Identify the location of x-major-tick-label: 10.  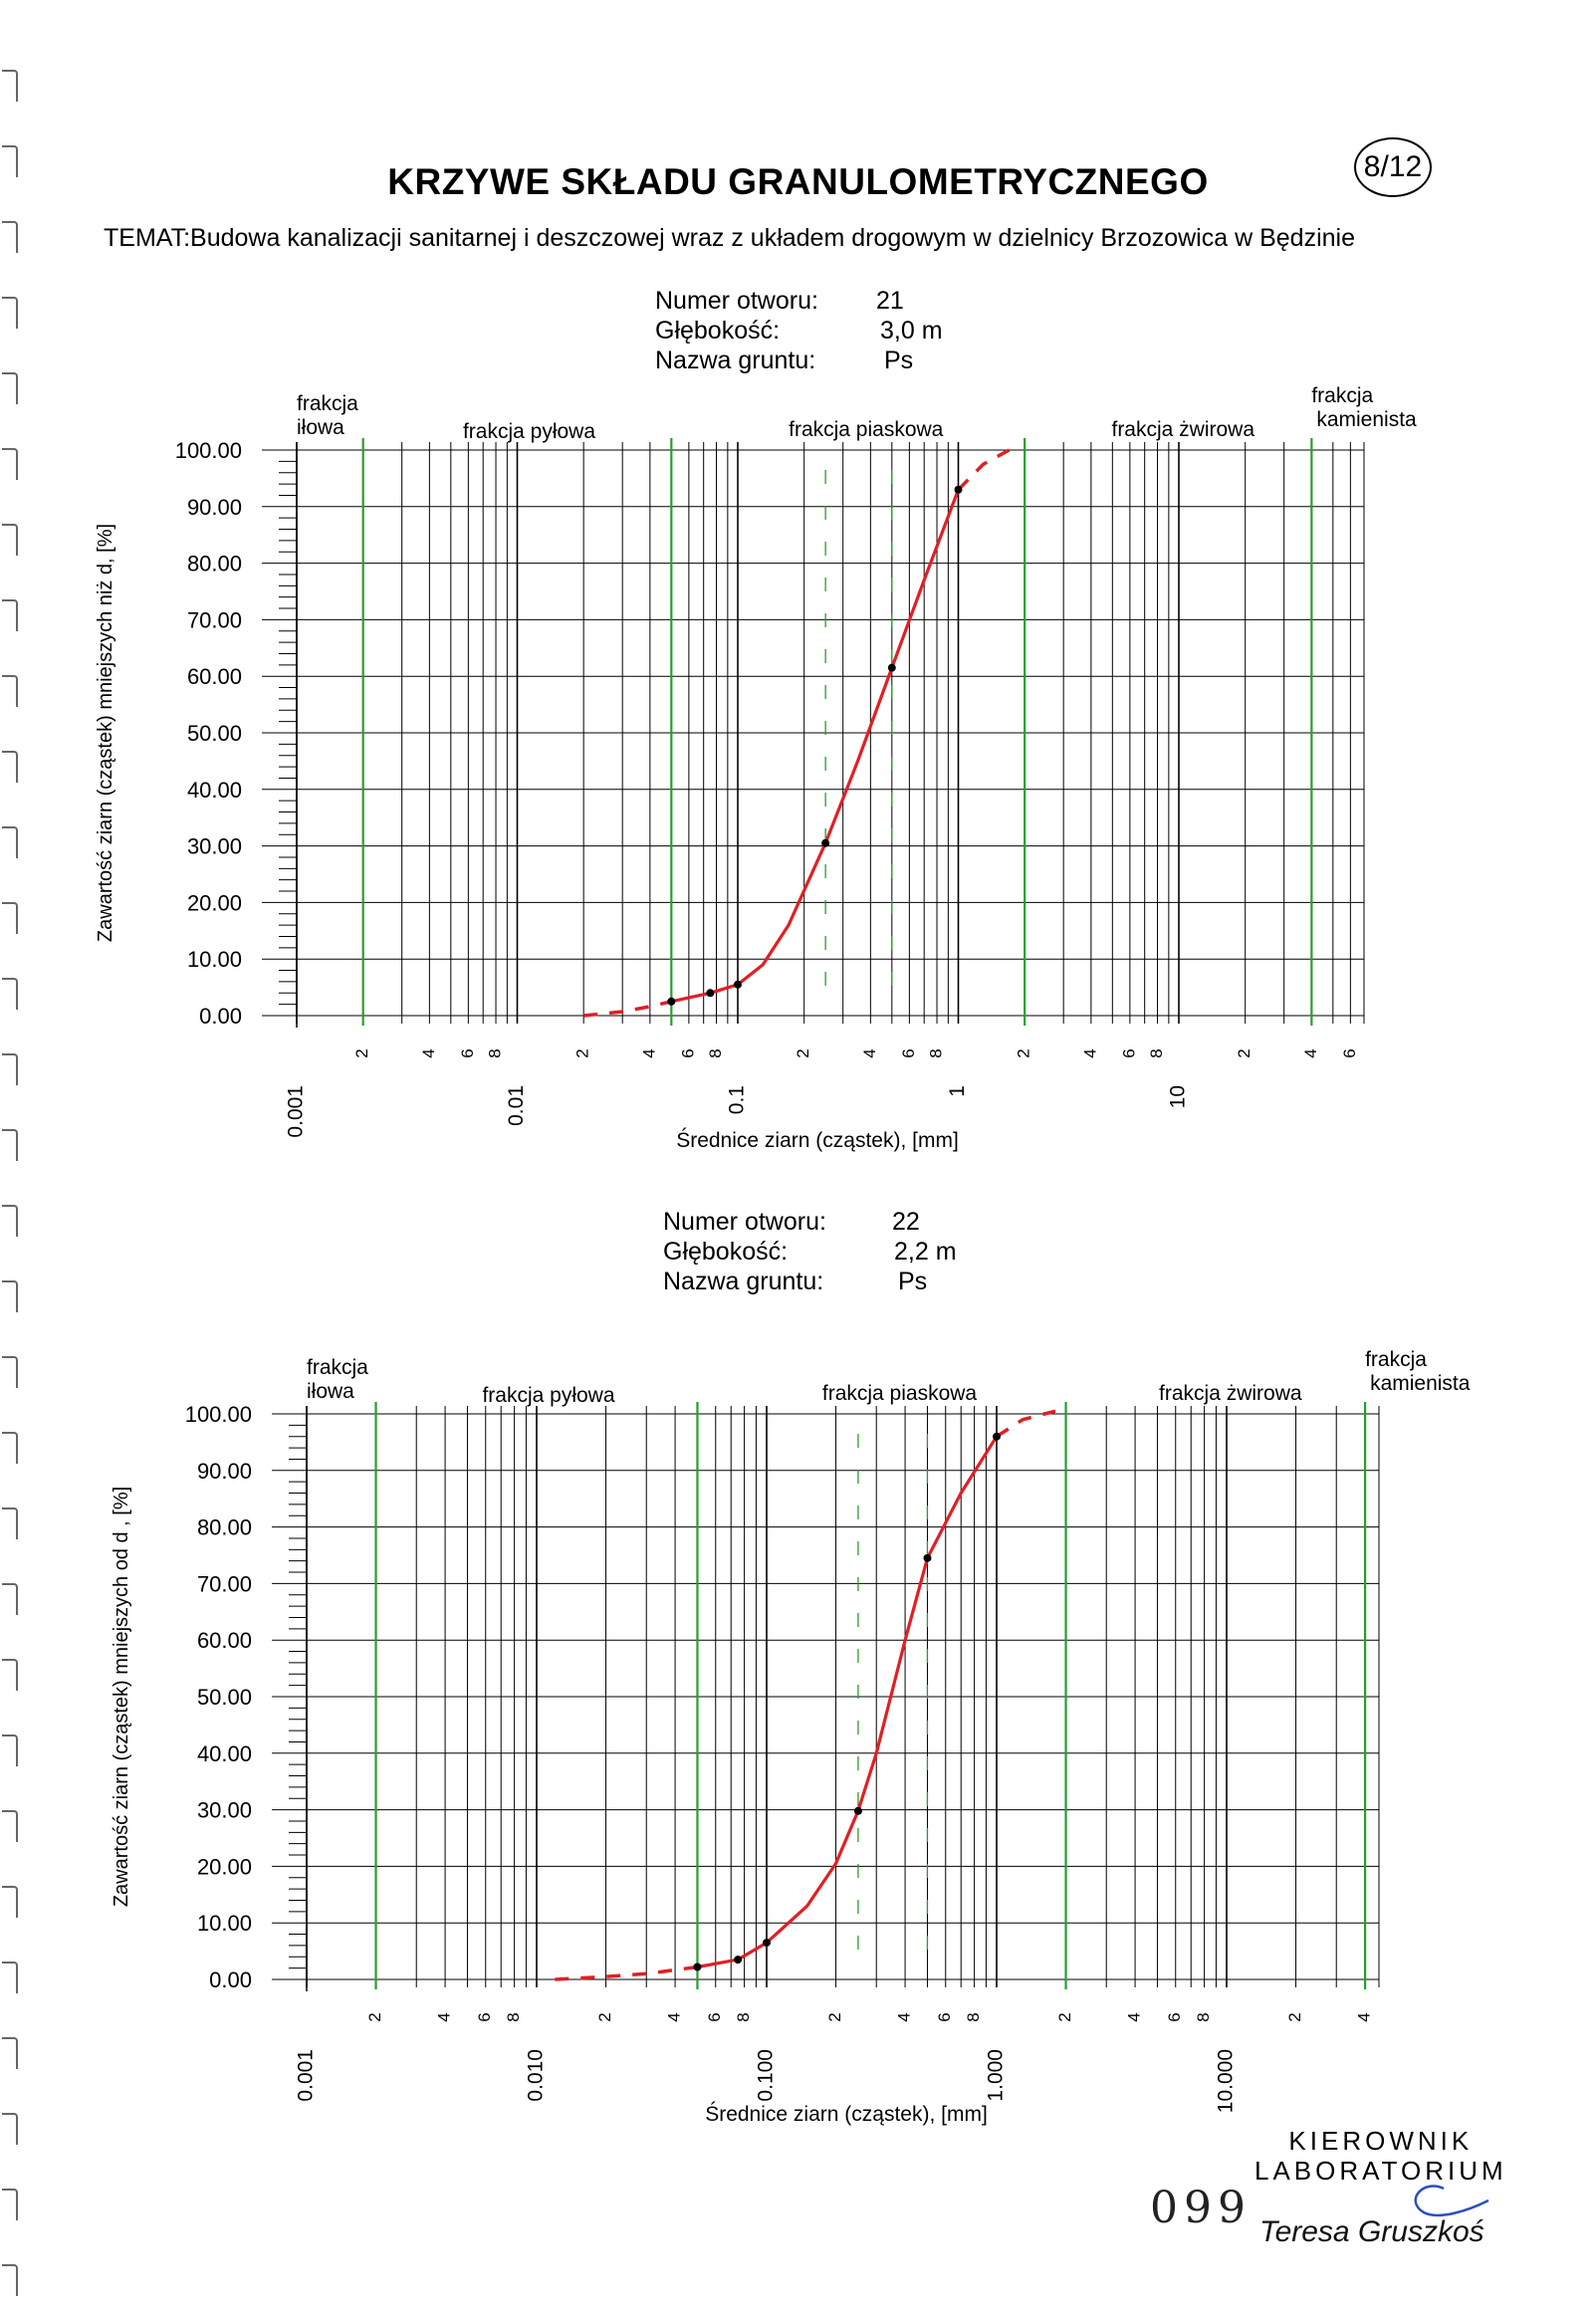
(1178, 1097).